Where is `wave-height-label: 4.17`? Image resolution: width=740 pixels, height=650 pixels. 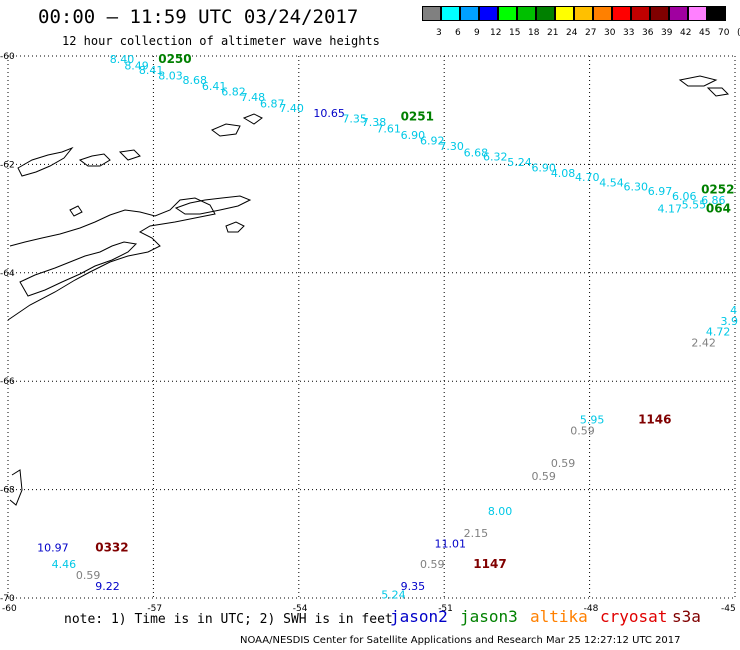 wave-height-label: 4.17 is located at coordinates (669, 209).